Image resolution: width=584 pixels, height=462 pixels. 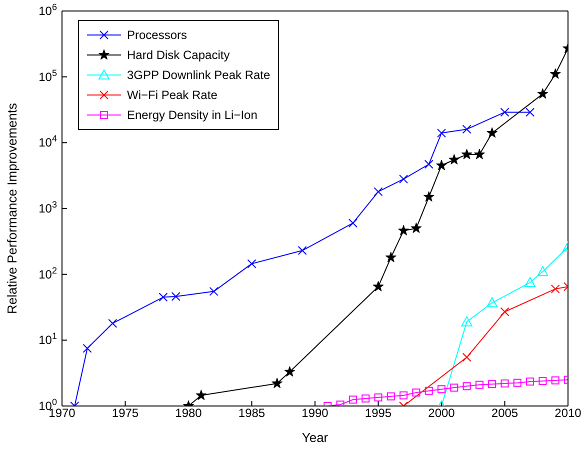 I want to click on y-tick-label: 10$^{1}$, so click(x=47, y=339).